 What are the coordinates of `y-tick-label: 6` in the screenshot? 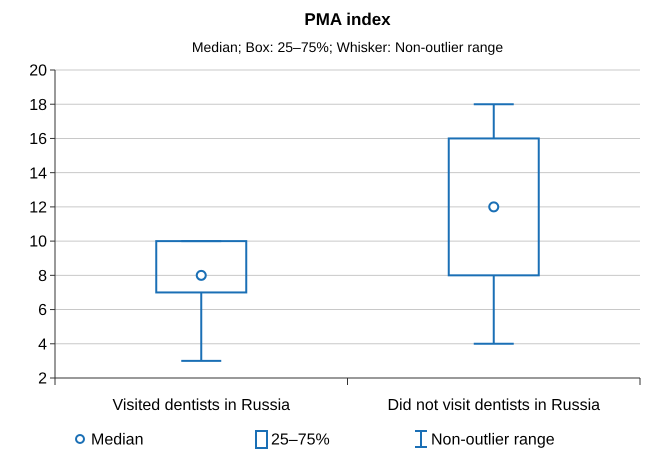 It's located at (43, 311).